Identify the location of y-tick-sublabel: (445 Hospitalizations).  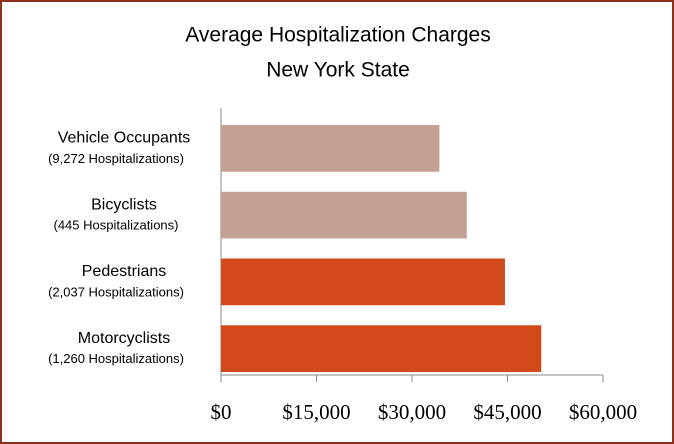
(115, 225).